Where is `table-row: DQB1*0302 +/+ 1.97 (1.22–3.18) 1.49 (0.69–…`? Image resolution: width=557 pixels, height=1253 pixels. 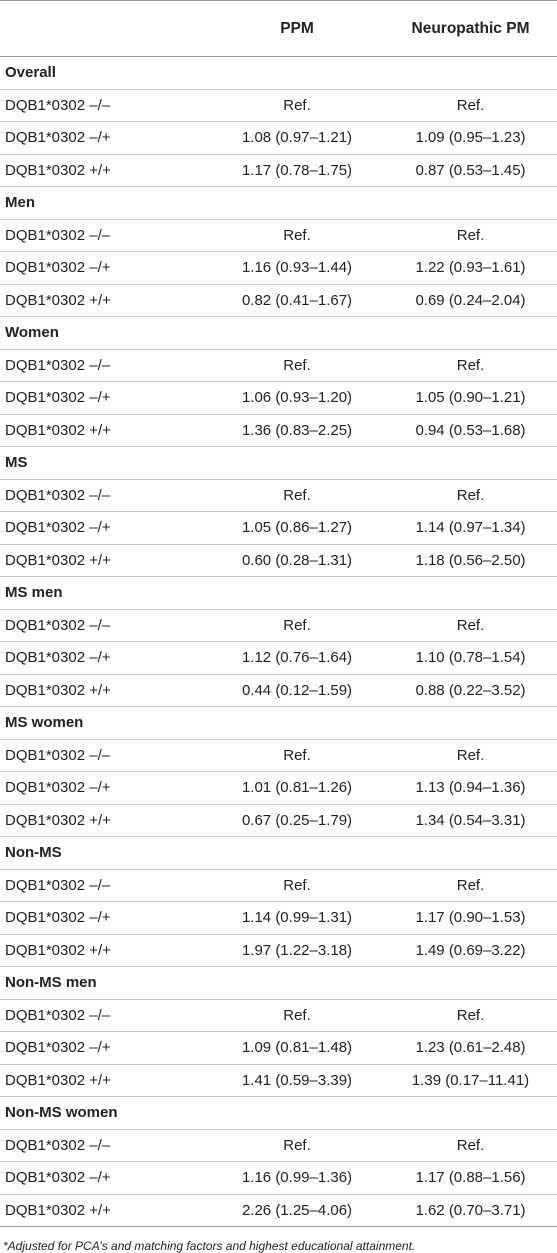
table-row: DQB1*0302 +/+ 1.97 (1.22–3.18) 1.49 (0.69–… is located at coordinates (278, 950).